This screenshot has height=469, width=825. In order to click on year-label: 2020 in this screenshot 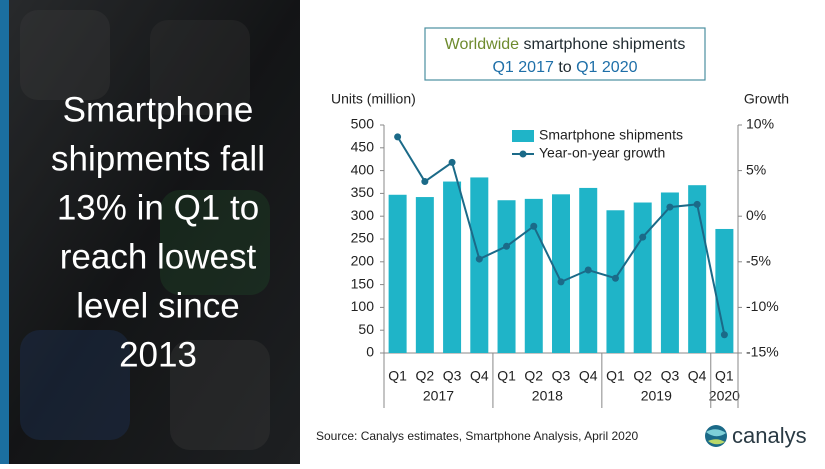, I will do `click(724, 396)`.